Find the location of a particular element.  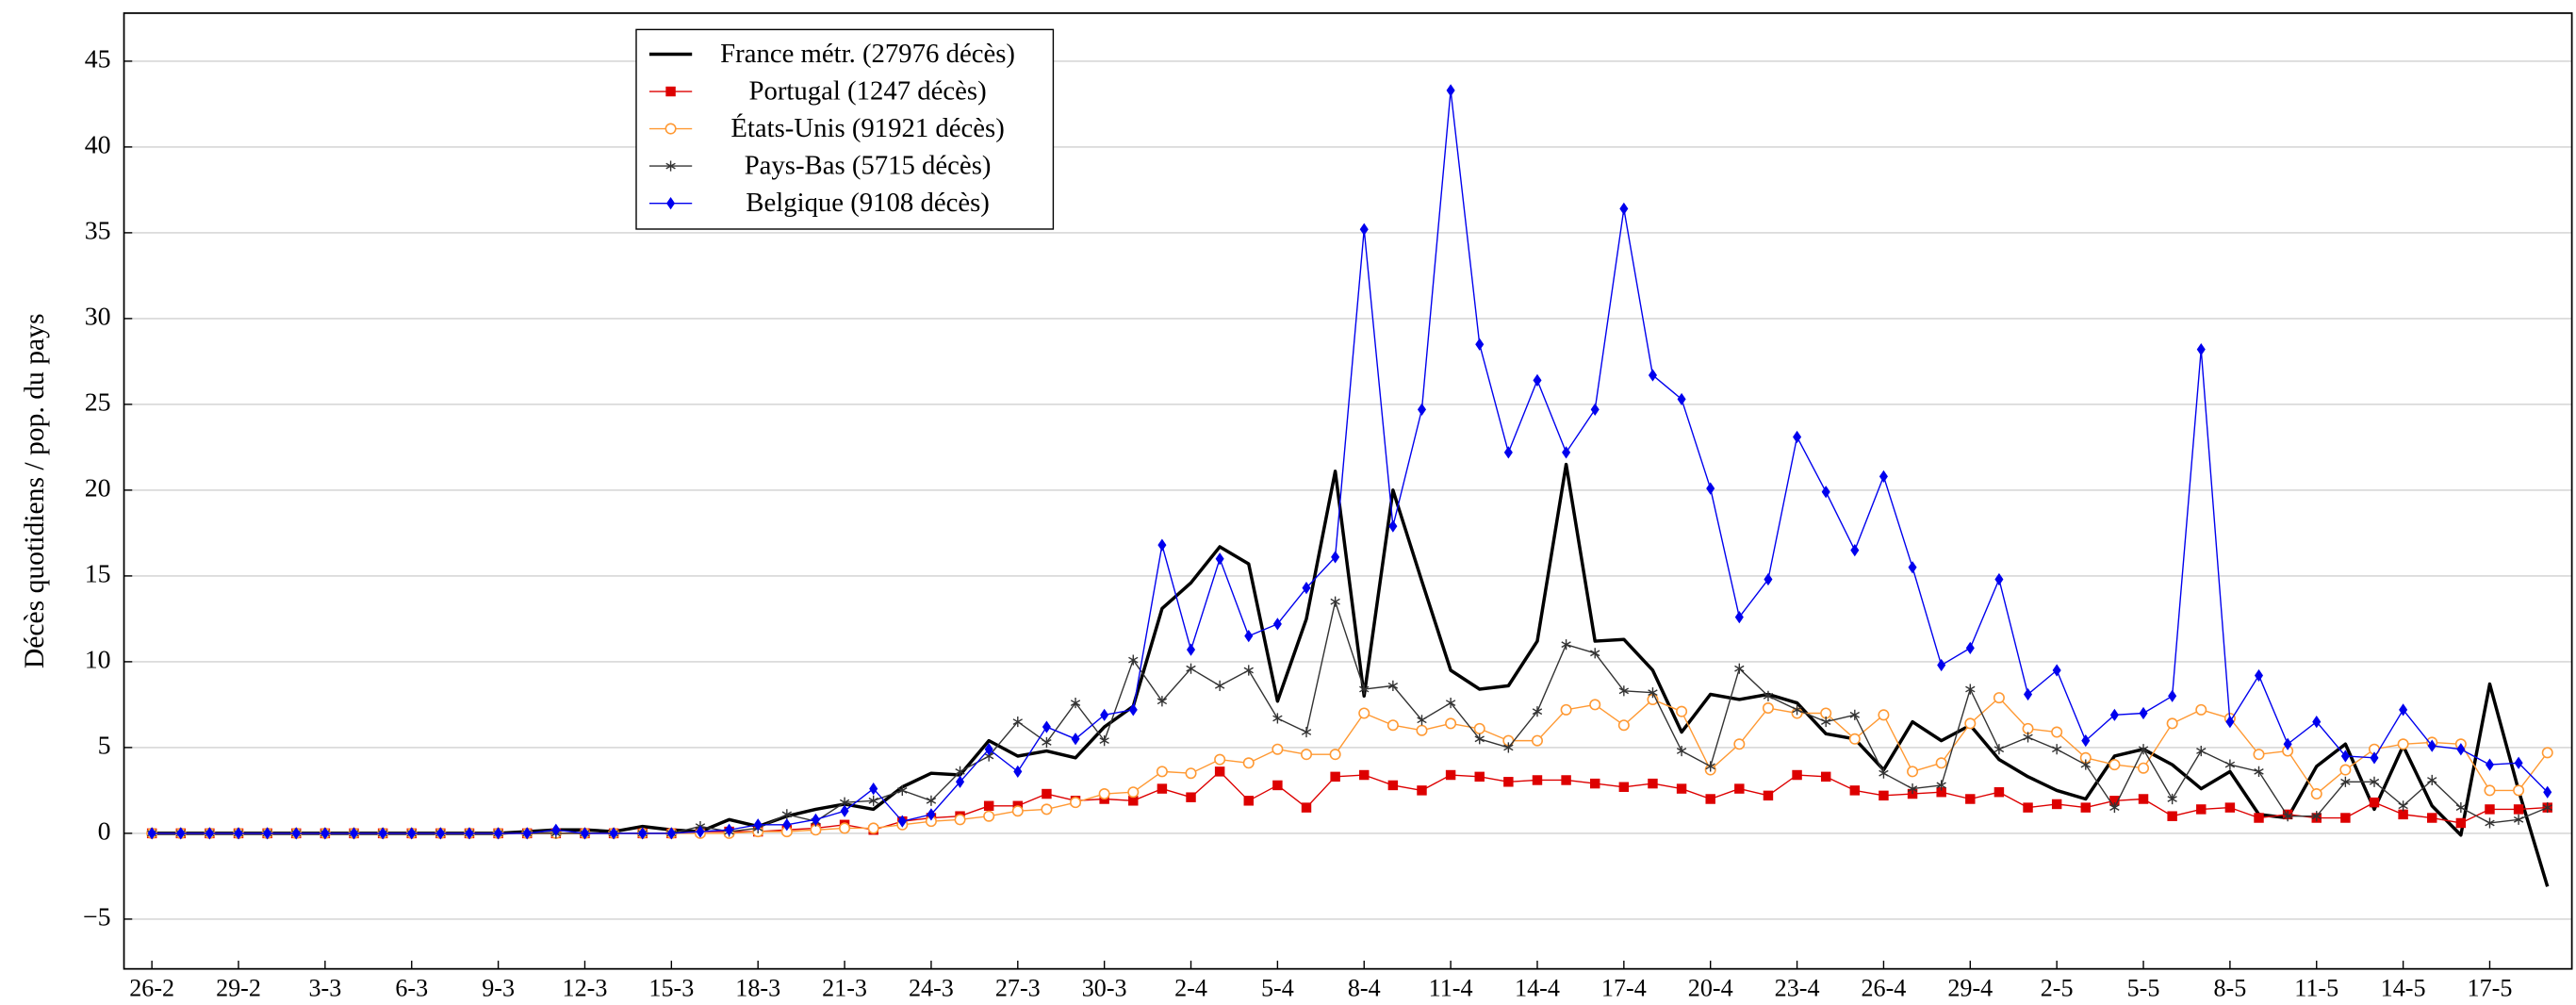

x-tick-label: 8-5 is located at coordinates (2229, 988).